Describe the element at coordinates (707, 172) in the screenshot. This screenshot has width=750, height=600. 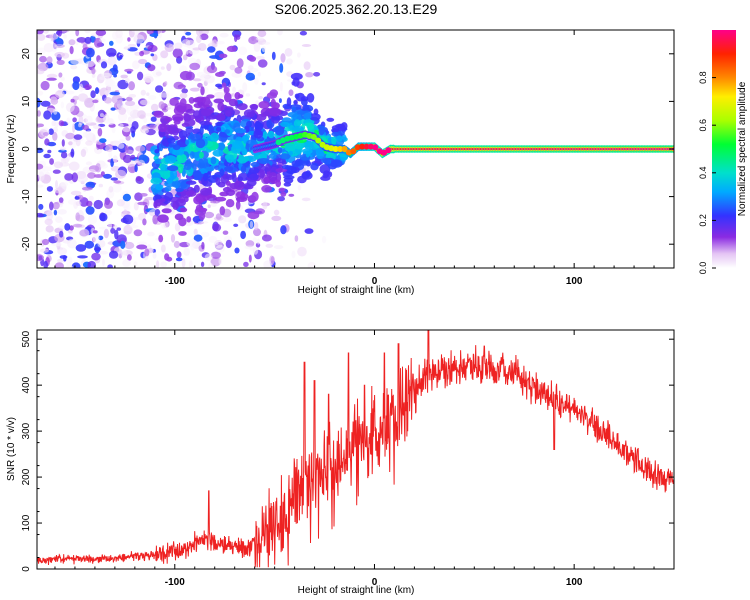
I see `colorbar-ticks: 0.0 0.2 0.4 0.6 0.8` at that location.